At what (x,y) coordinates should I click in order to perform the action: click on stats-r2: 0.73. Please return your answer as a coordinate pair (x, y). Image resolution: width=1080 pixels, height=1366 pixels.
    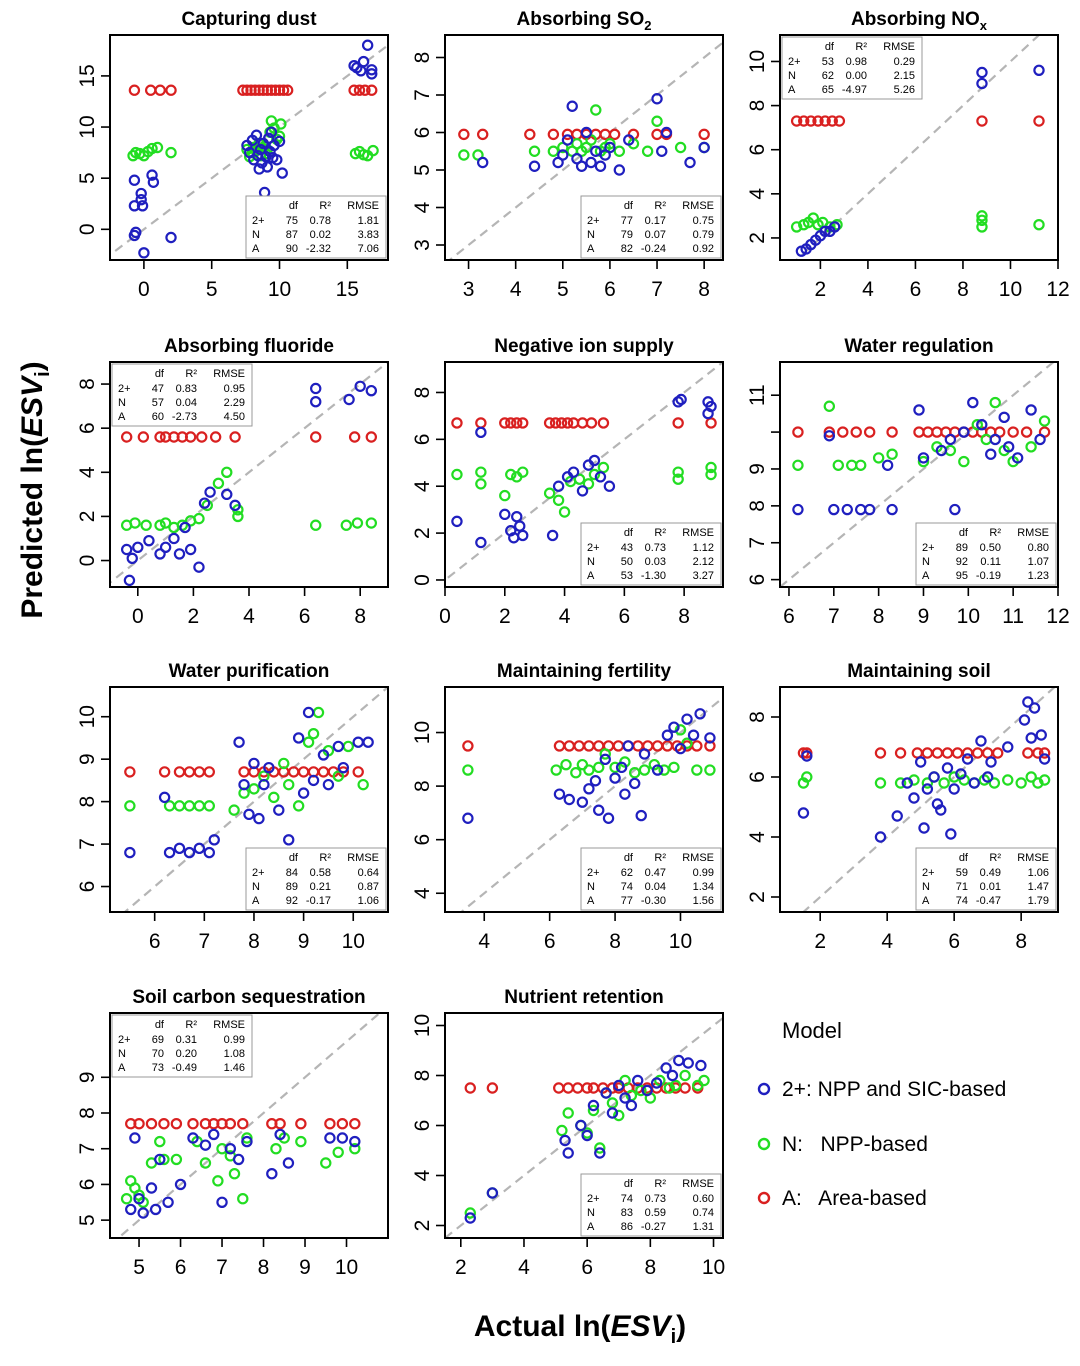
    Looking at the image, I should click on (655, 548).